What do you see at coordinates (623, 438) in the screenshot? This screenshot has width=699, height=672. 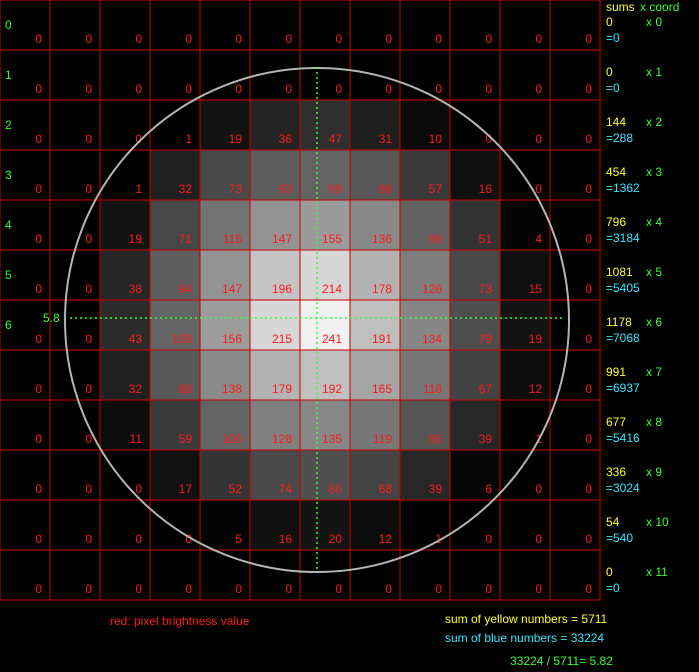 I see `row-sum-blue: =5416` at bounding box center [623, 438].